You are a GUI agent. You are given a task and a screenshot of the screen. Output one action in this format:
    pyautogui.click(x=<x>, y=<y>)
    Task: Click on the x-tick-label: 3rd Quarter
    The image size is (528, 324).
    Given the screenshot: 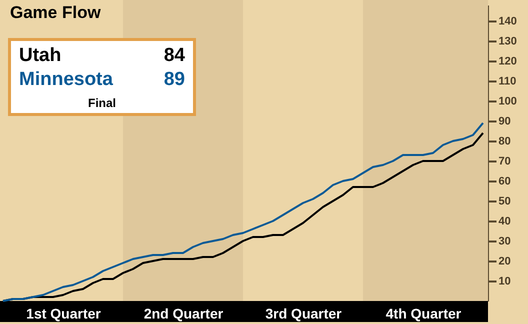 What is the action you would take?
    pyautogui.click(x=303, y=314)
    